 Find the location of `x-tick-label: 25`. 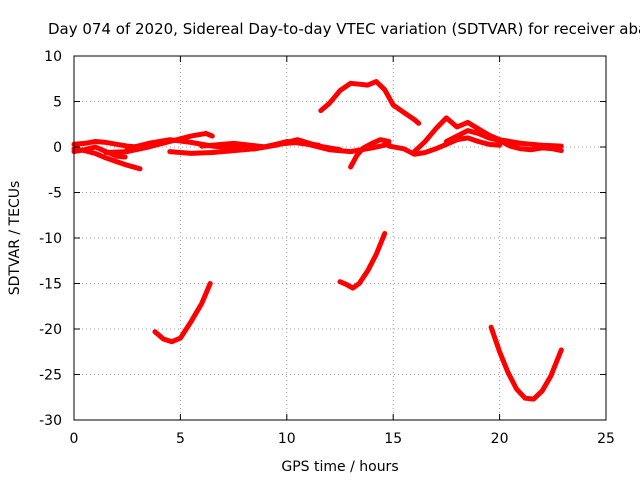

x-tick-label: 25 is located at coordinates (606, 439).